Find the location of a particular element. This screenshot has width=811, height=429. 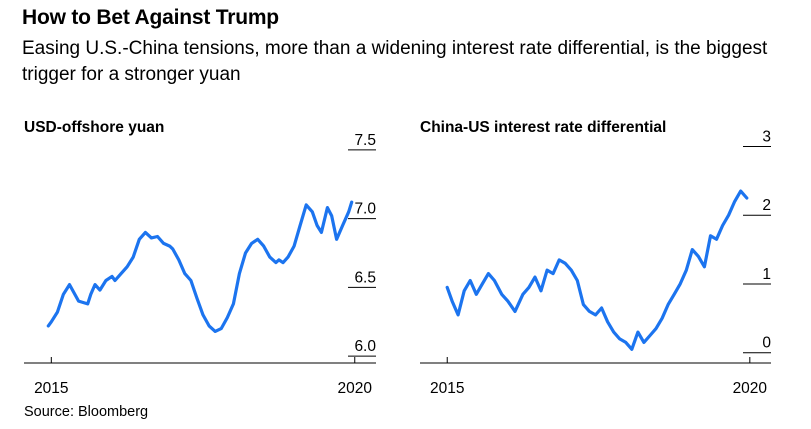

panel-title: China-US interest rate differential is located at coordinates (543, 127).